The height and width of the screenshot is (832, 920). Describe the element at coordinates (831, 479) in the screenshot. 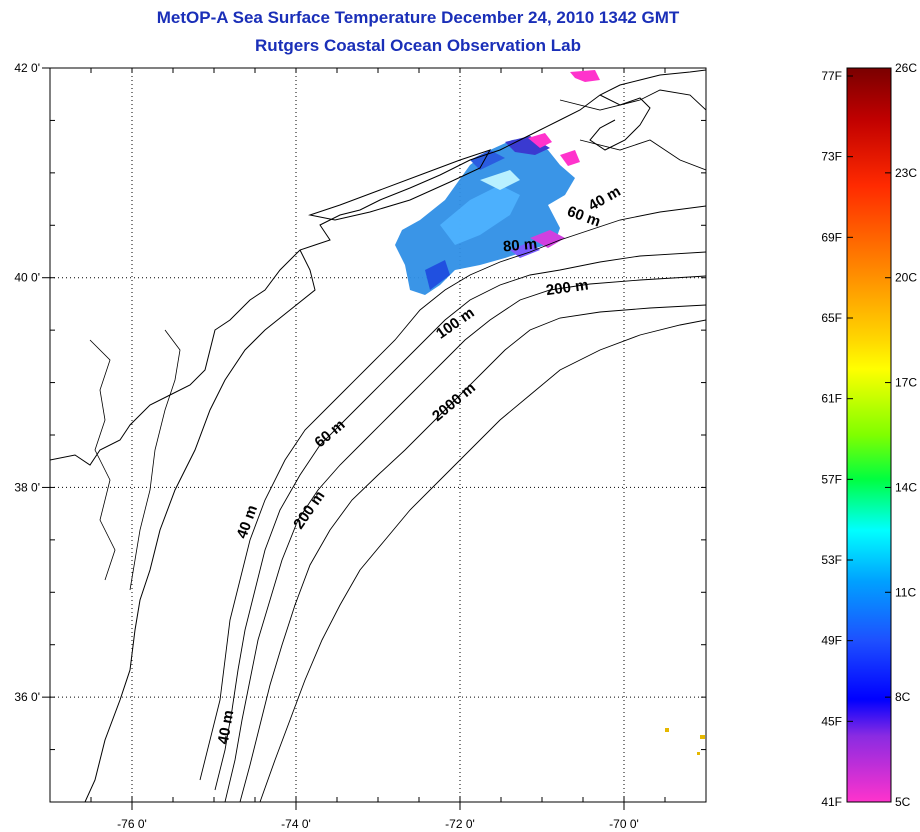

I see `colorbar-fahrenheit-label: 57F` at that location.